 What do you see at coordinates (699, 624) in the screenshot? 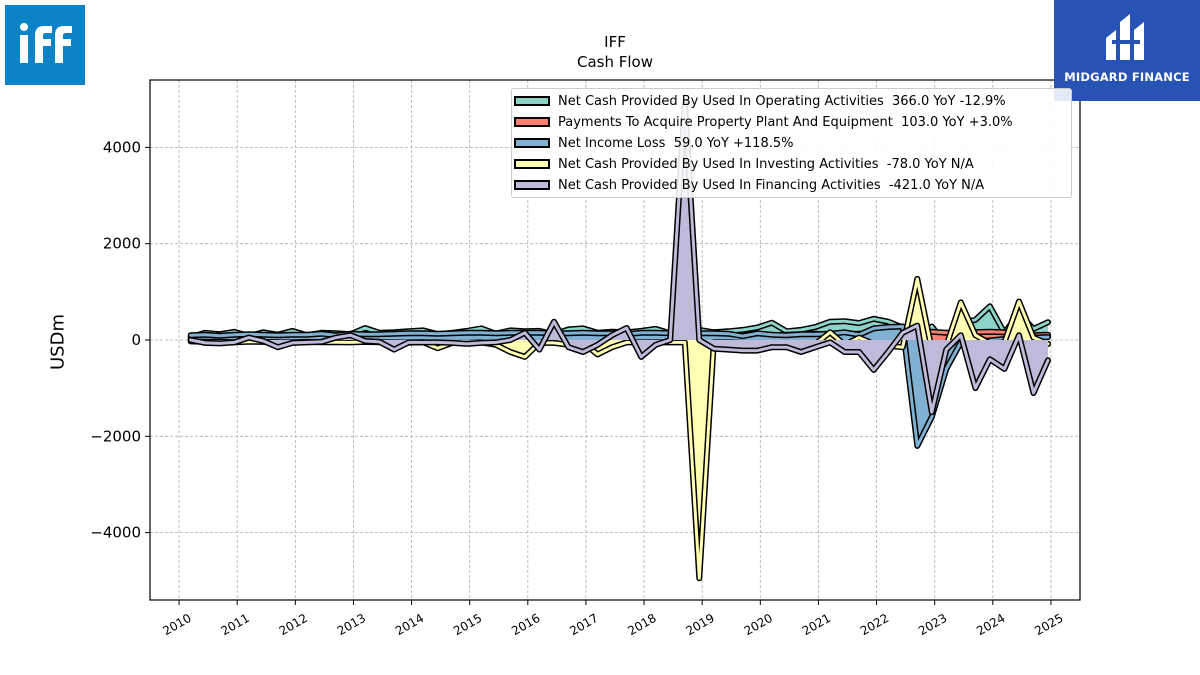
I see `x-tick-label: 2019` at bounding box center [699, 624].